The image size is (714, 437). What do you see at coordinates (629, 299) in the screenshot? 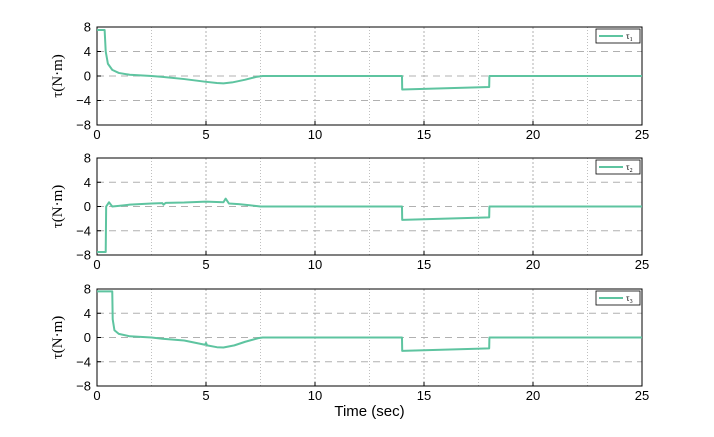
I see `legend-label: τ3` at bounding box center [629, 299].